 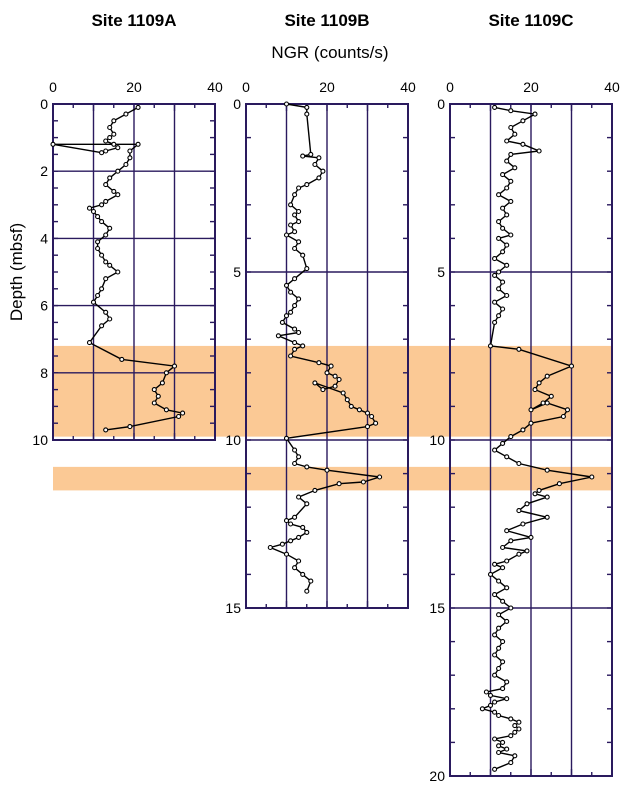 I want to click on y-tick-label: 15, so click(x=437, y=608).